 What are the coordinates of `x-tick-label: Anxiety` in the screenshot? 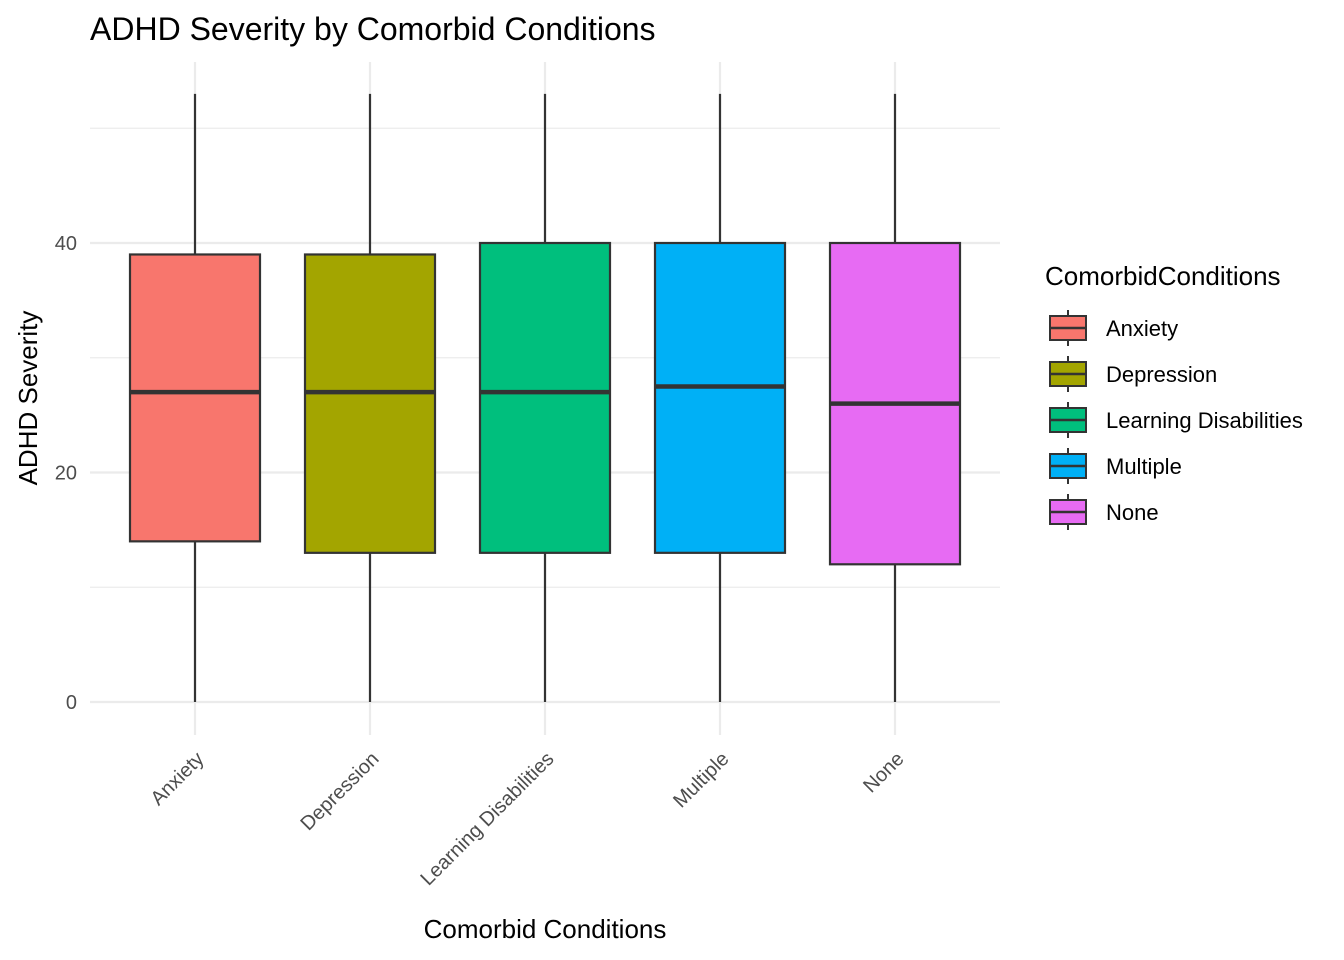 It's located at (178, 779).